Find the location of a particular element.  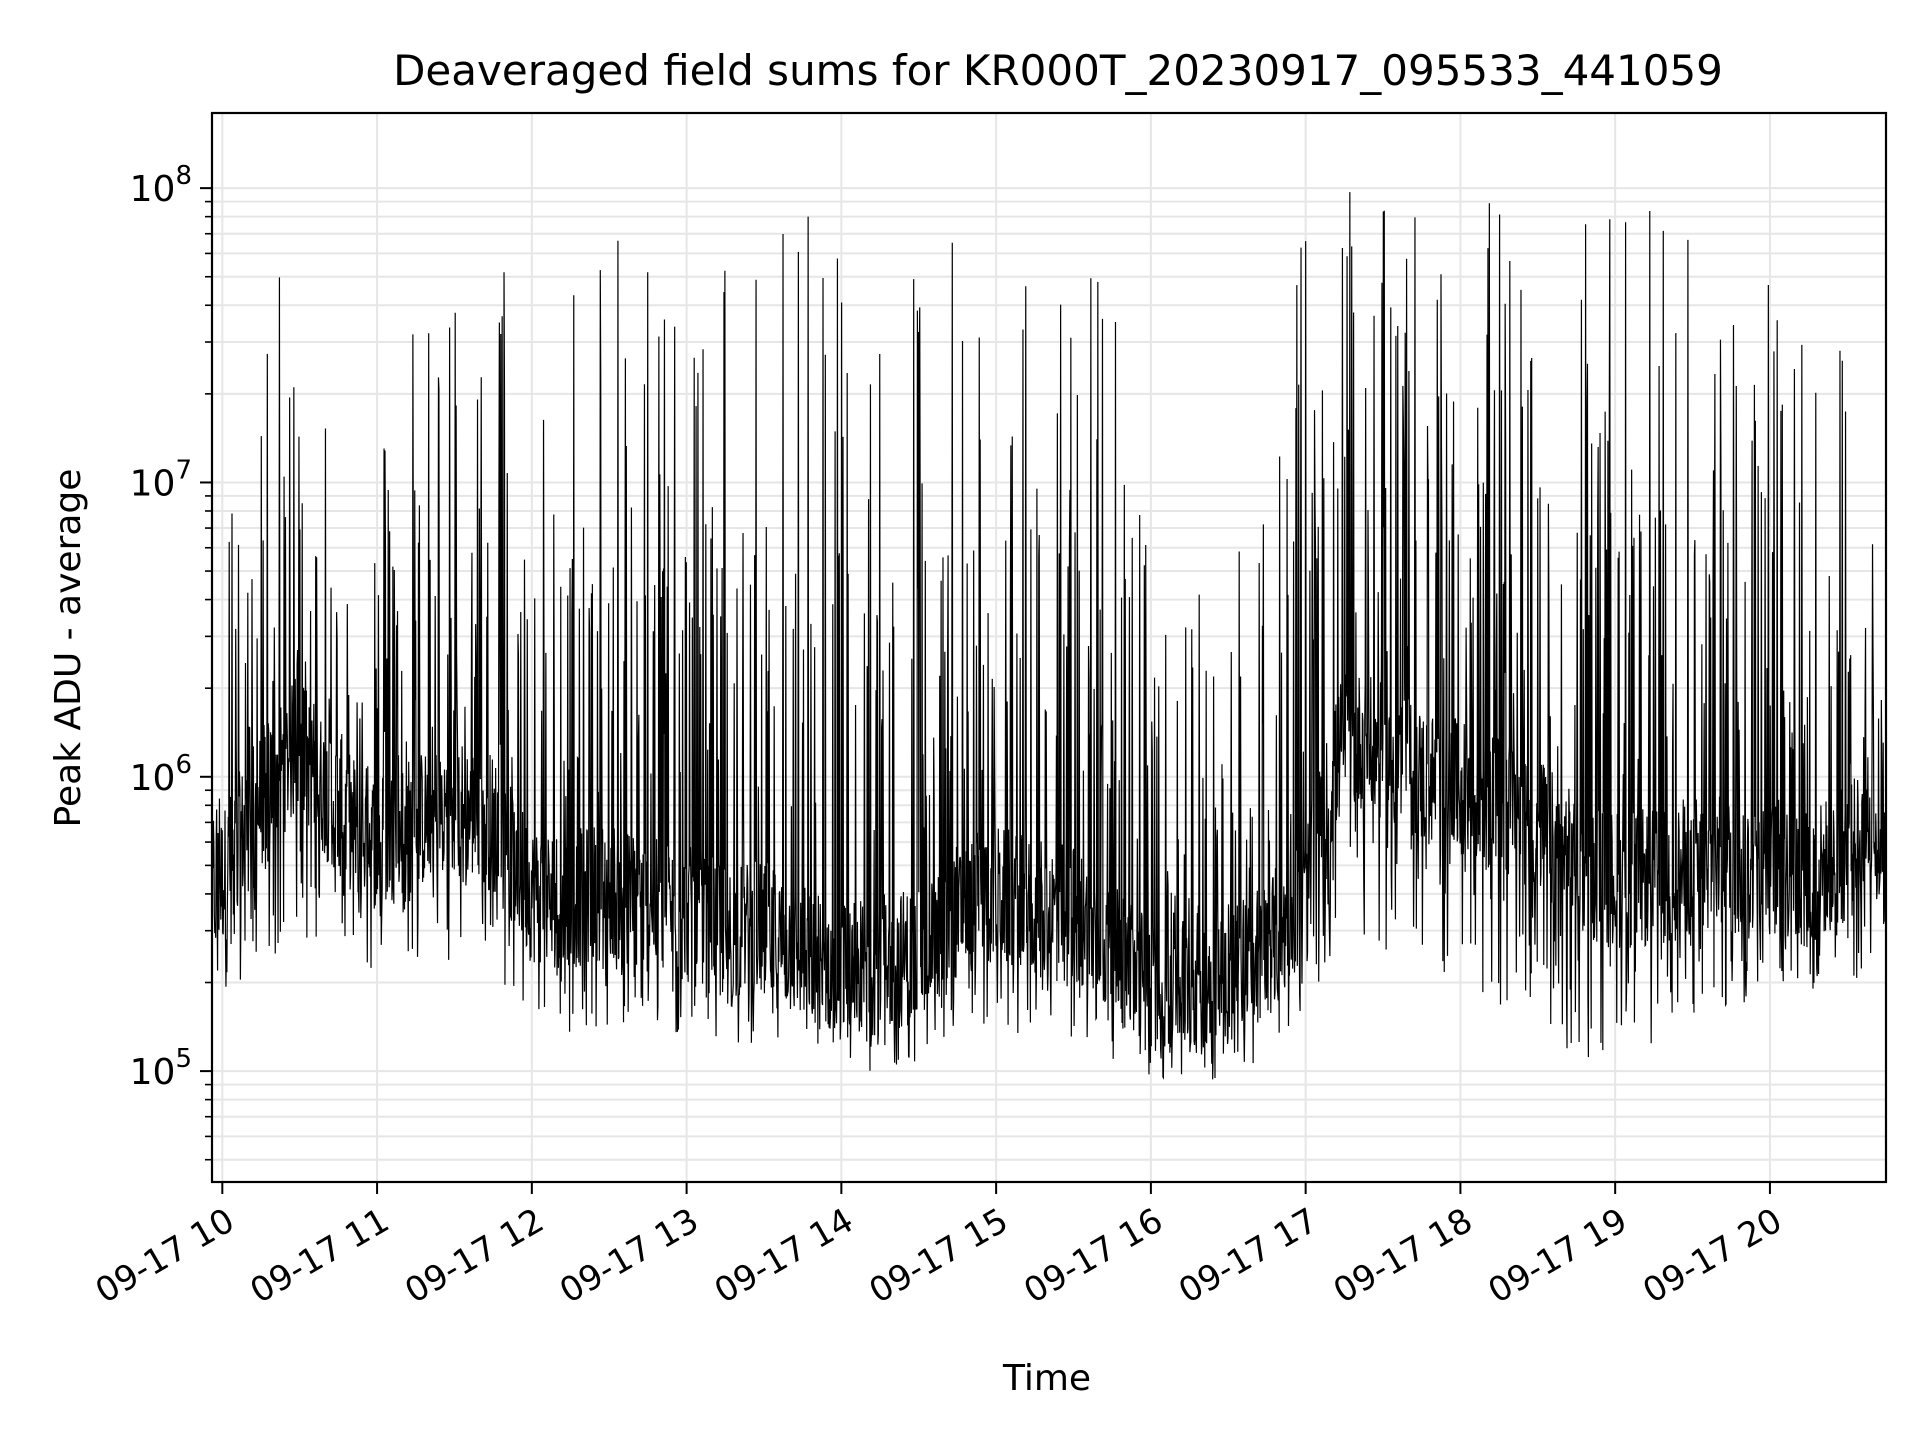

x-tick-label: 09-17 15 is located at coordinates (939, 1256).